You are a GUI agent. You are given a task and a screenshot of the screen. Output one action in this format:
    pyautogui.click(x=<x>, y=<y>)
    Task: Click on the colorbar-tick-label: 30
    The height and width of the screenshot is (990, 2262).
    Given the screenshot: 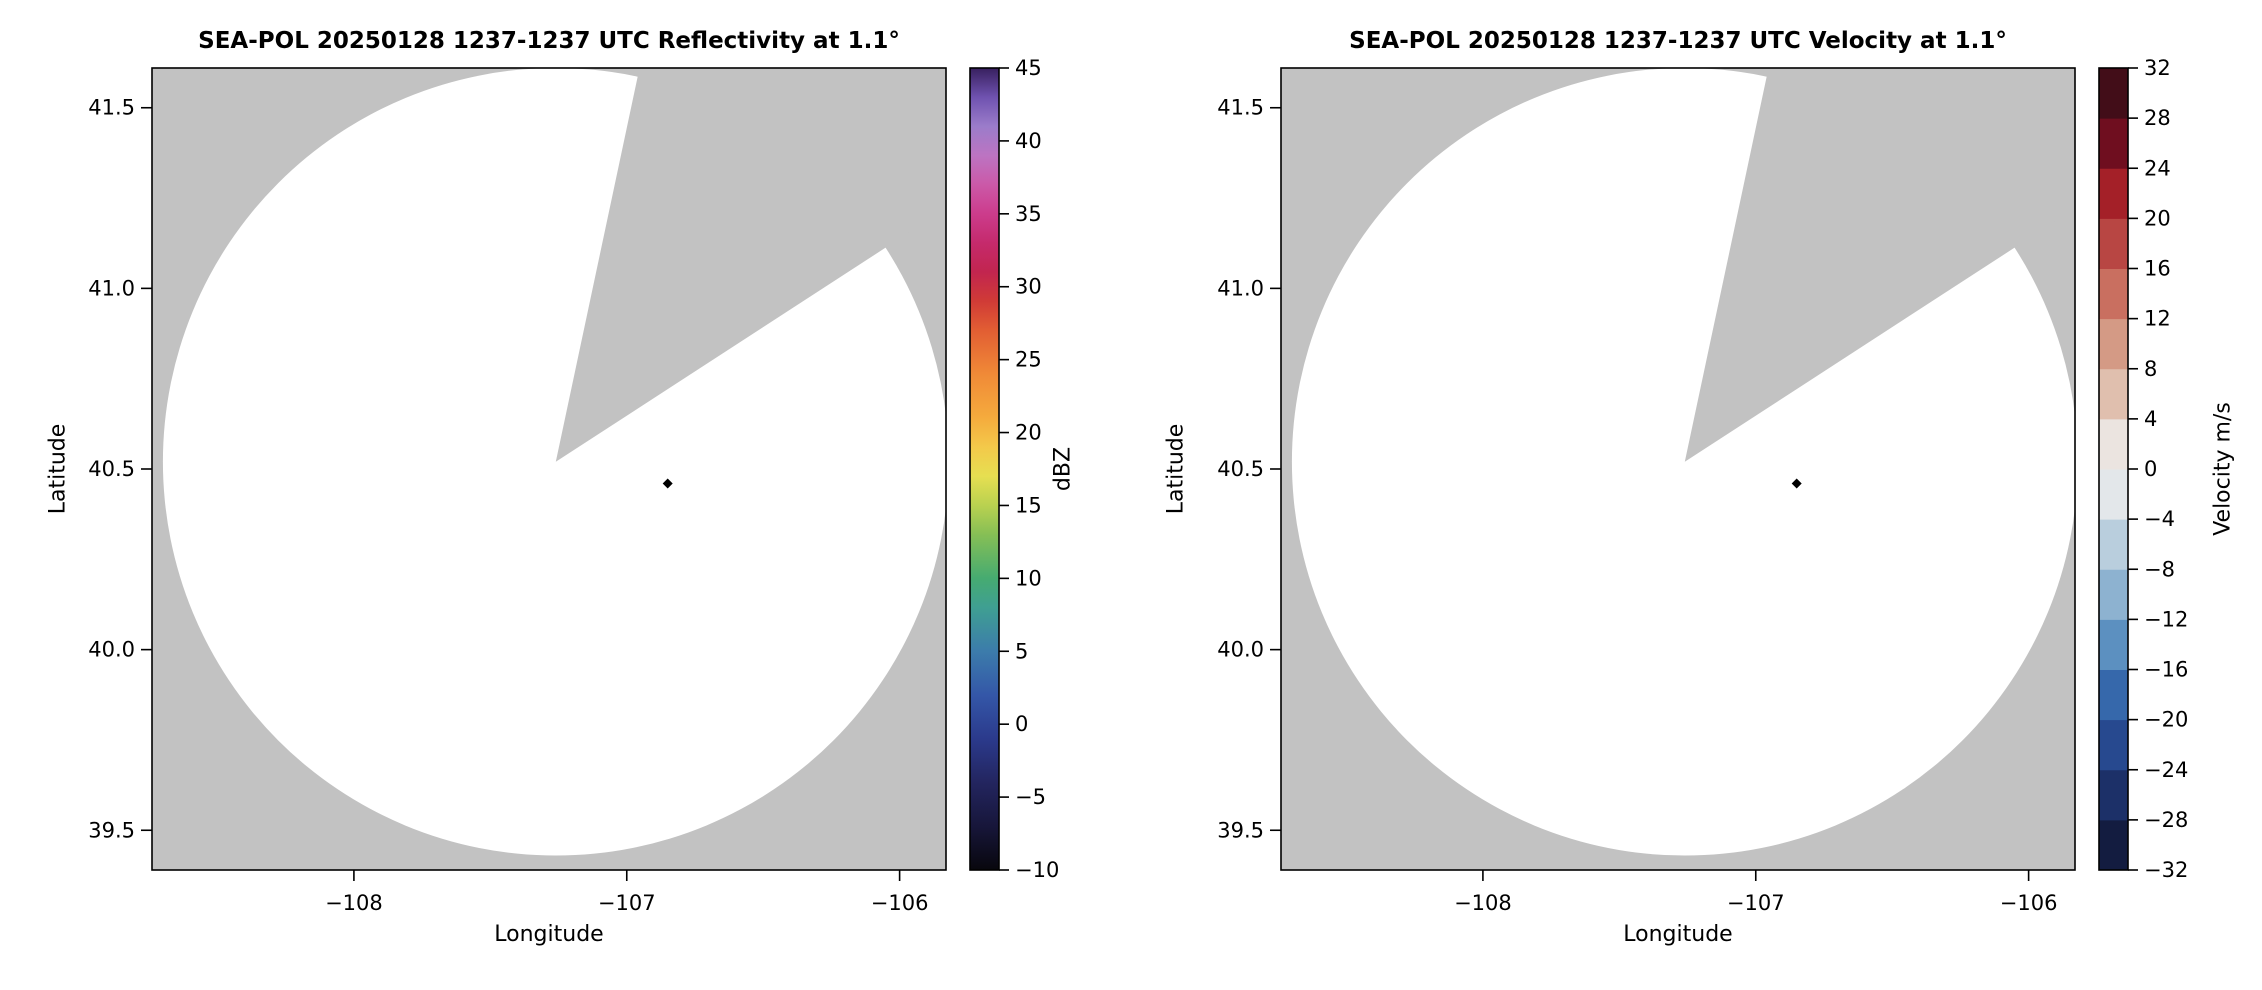 What is the action you would take?
    pyautogui.click(x=1028, y=287)
    